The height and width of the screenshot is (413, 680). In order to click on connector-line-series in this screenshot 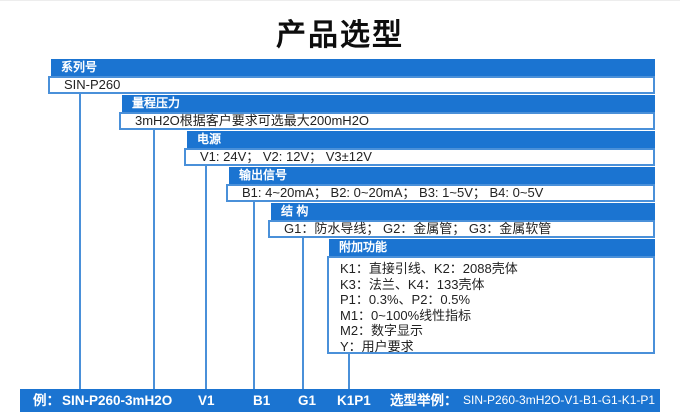, I will do `click(80, 241)`.